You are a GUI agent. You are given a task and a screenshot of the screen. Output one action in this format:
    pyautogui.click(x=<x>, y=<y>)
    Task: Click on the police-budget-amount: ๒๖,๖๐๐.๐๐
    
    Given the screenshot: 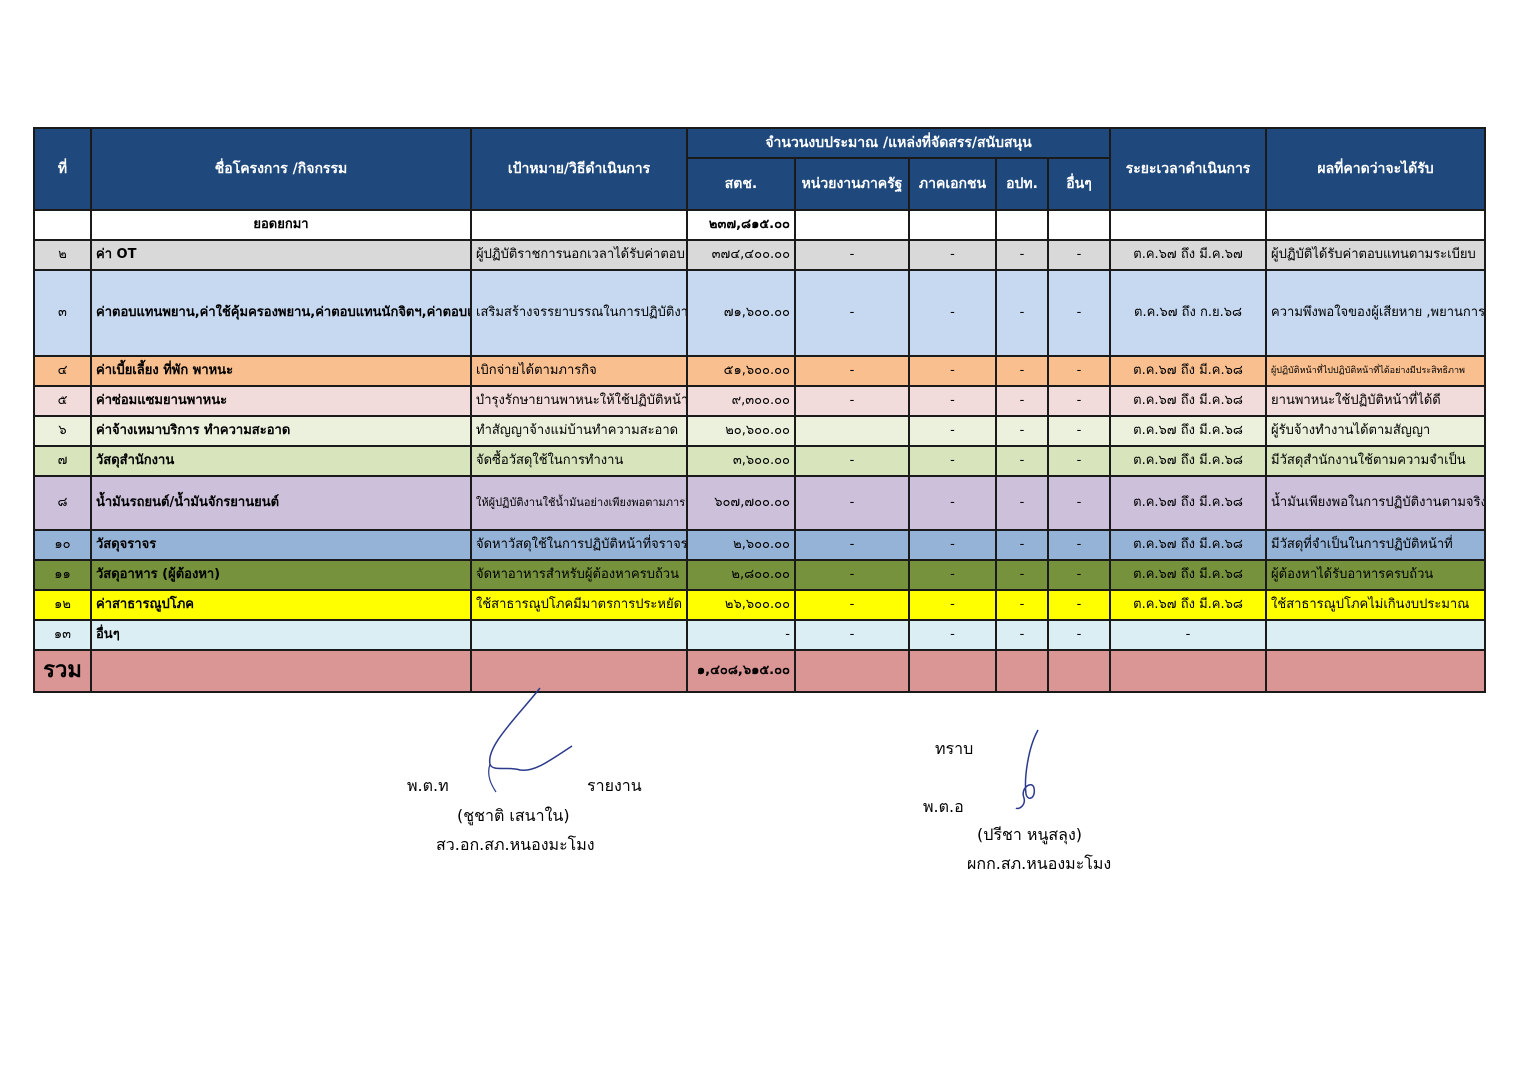 What is the action you would take?
    pyautogui.click(x=741, y=605)
    